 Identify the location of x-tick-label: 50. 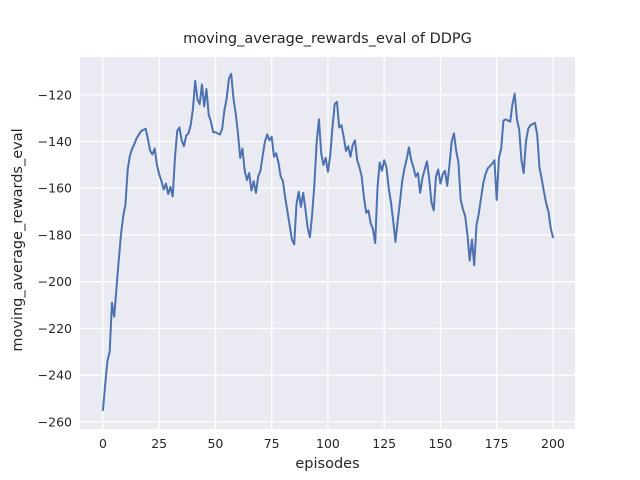
(215, 443).